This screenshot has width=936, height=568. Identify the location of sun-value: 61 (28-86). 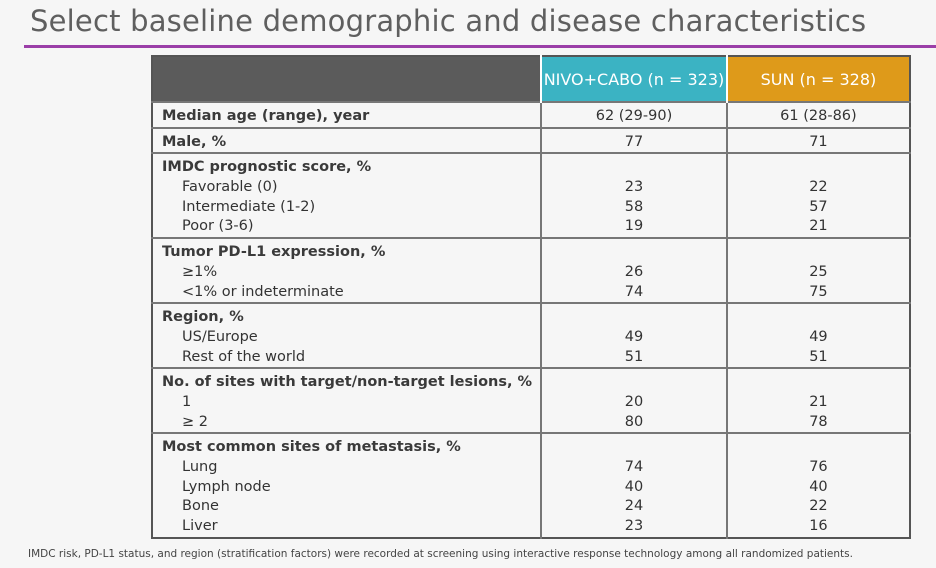
(818, 116).